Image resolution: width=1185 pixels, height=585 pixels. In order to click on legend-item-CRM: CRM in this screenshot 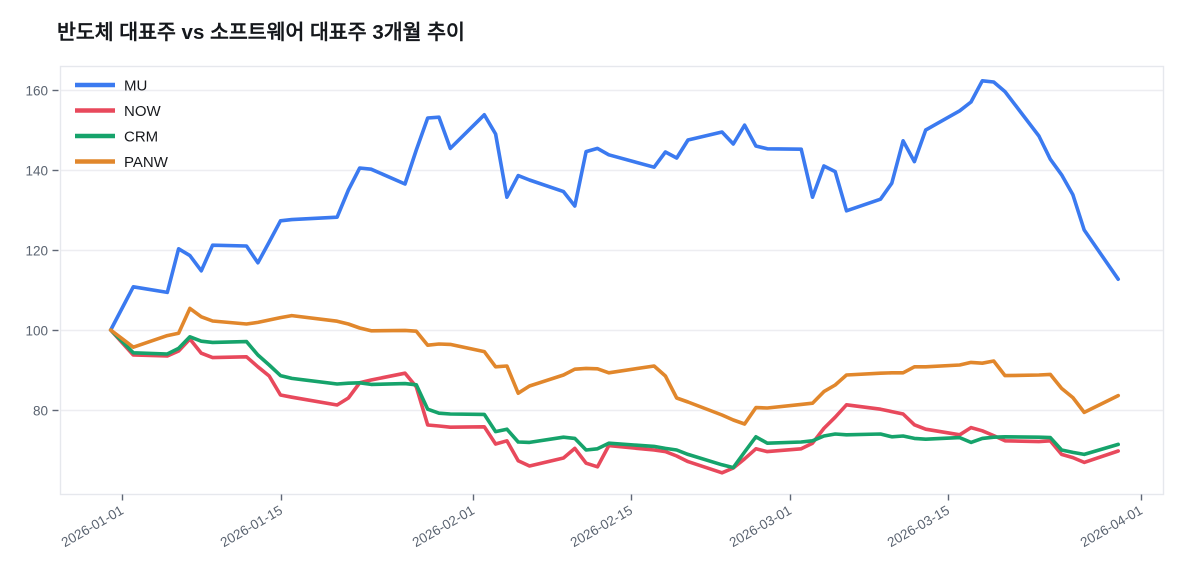, I will do `click(116, 136)`.